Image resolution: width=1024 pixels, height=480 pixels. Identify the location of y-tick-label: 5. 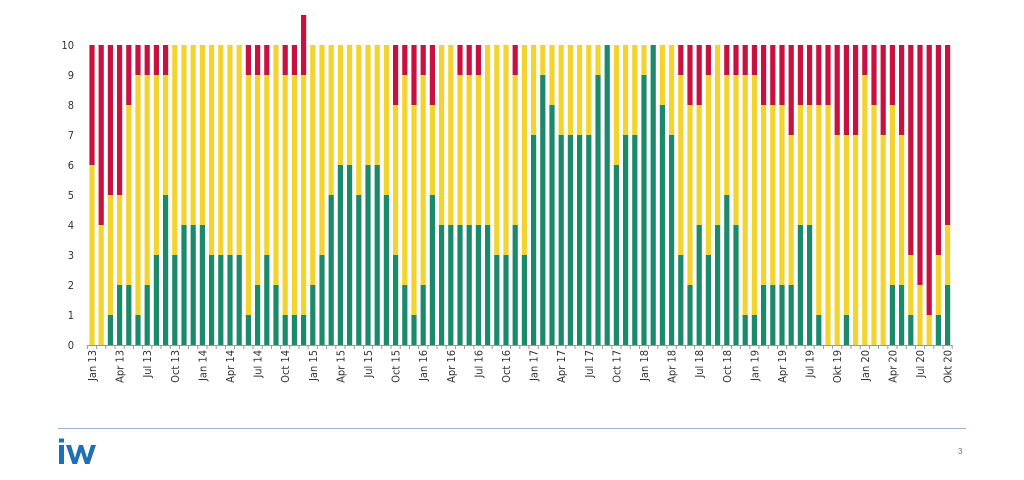
(71, 195).